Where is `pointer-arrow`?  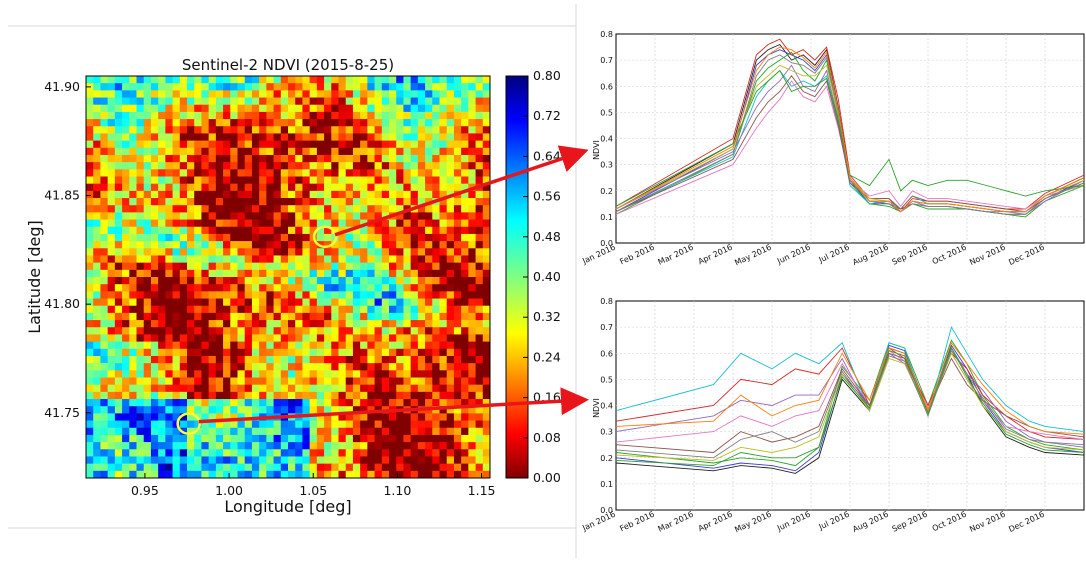 pointer-arrow is located at coordinates (393, 405).